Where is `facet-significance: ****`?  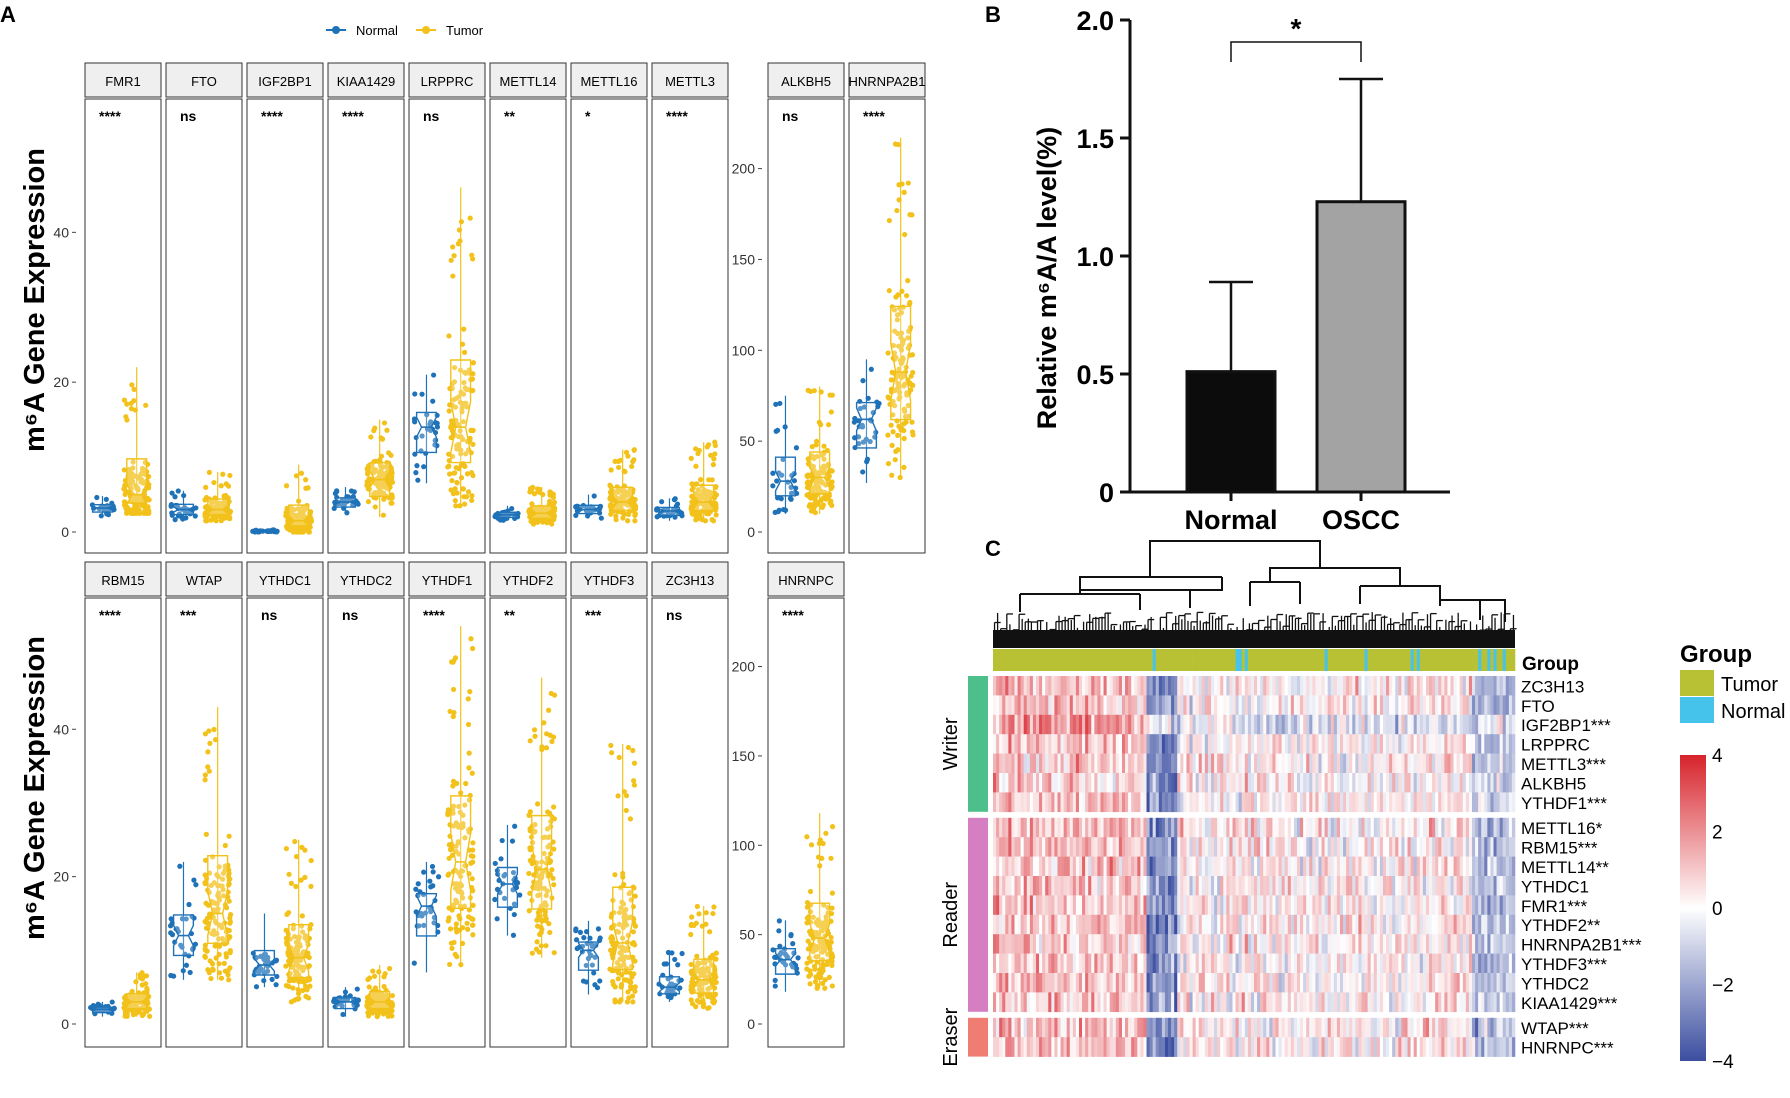
facet-significance: **** is located at coordinates (272, 116).